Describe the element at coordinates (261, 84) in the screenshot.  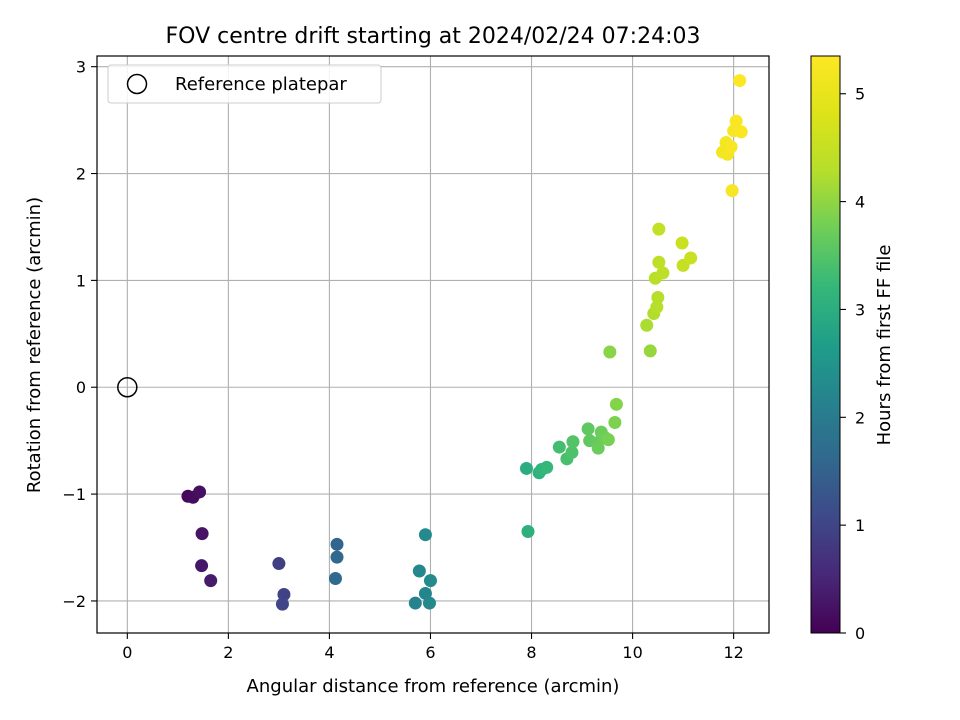
I see `legend-label-reference-platepar: Reference platepar` at that location.